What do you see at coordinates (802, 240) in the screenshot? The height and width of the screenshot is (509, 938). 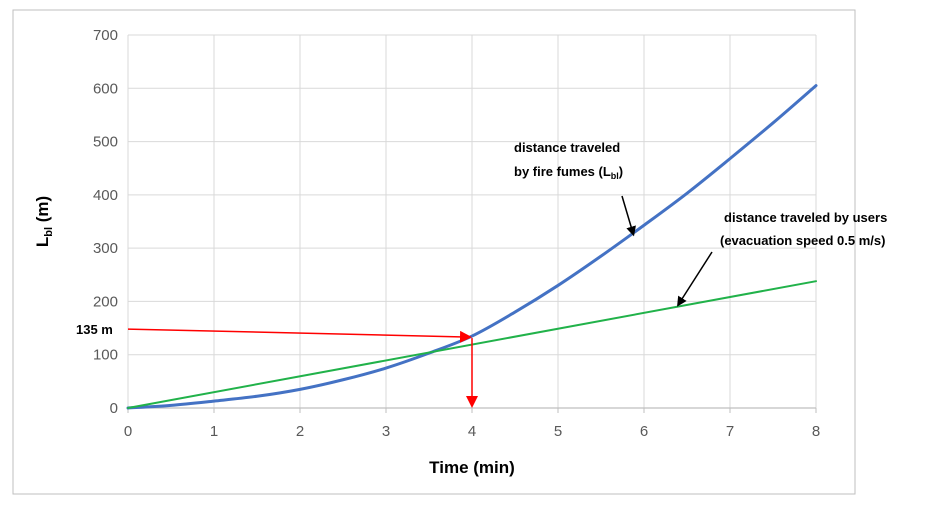 I see `users-label-line-2: (evacuation speed 0.5 m/s)` at bounding box center [802, 240].